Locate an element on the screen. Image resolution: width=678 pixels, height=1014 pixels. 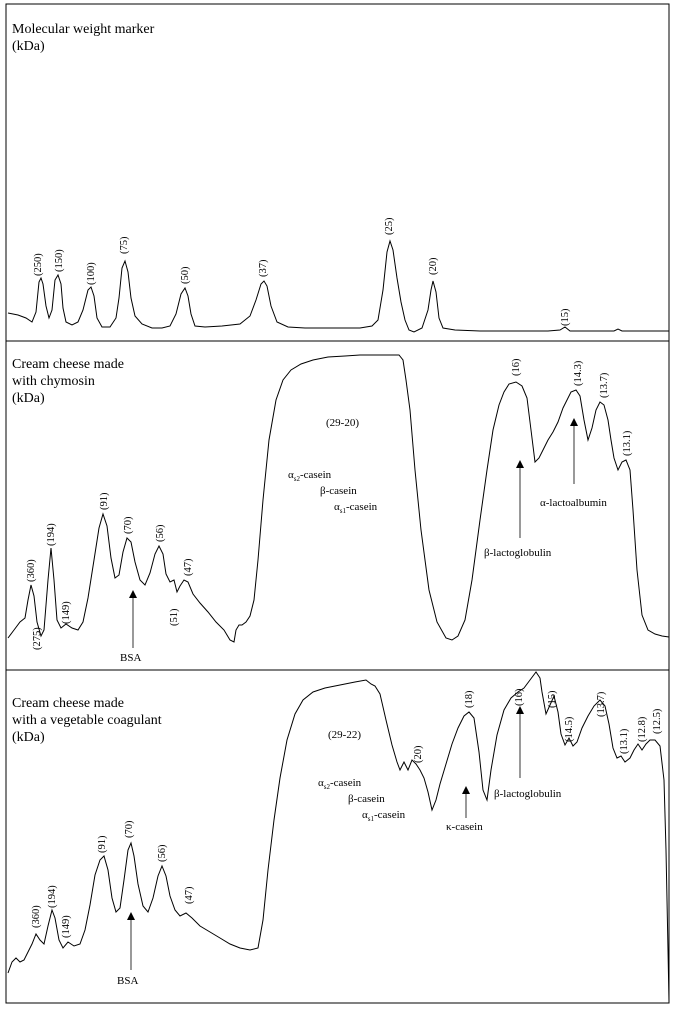
panel-chymosin-title-line3: (kDa) is located at coordinates (28, 398).